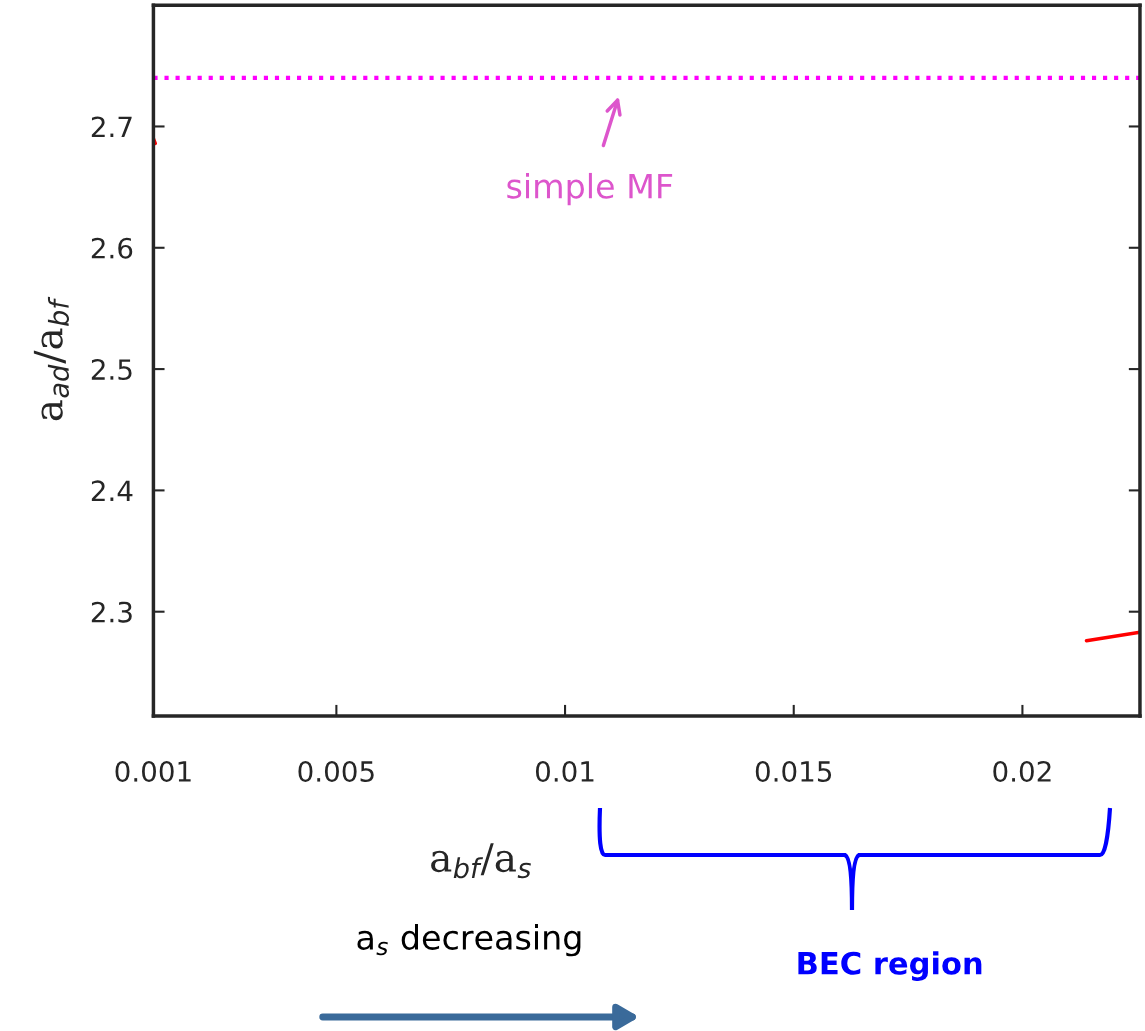  I want to click on annotation: simple MF, so click(590, 189).